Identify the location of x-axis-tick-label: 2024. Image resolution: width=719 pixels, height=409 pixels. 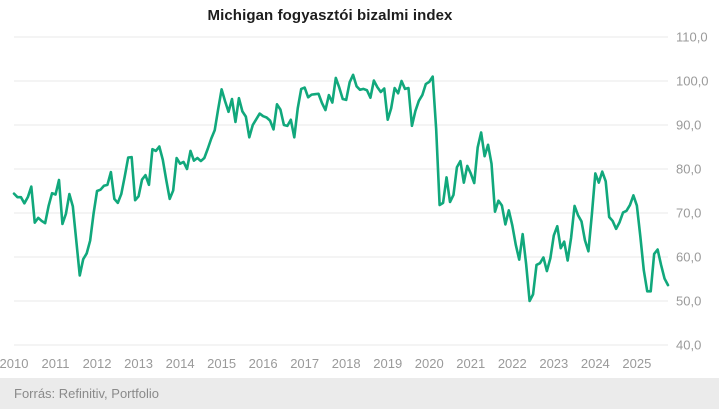
(595, 363).